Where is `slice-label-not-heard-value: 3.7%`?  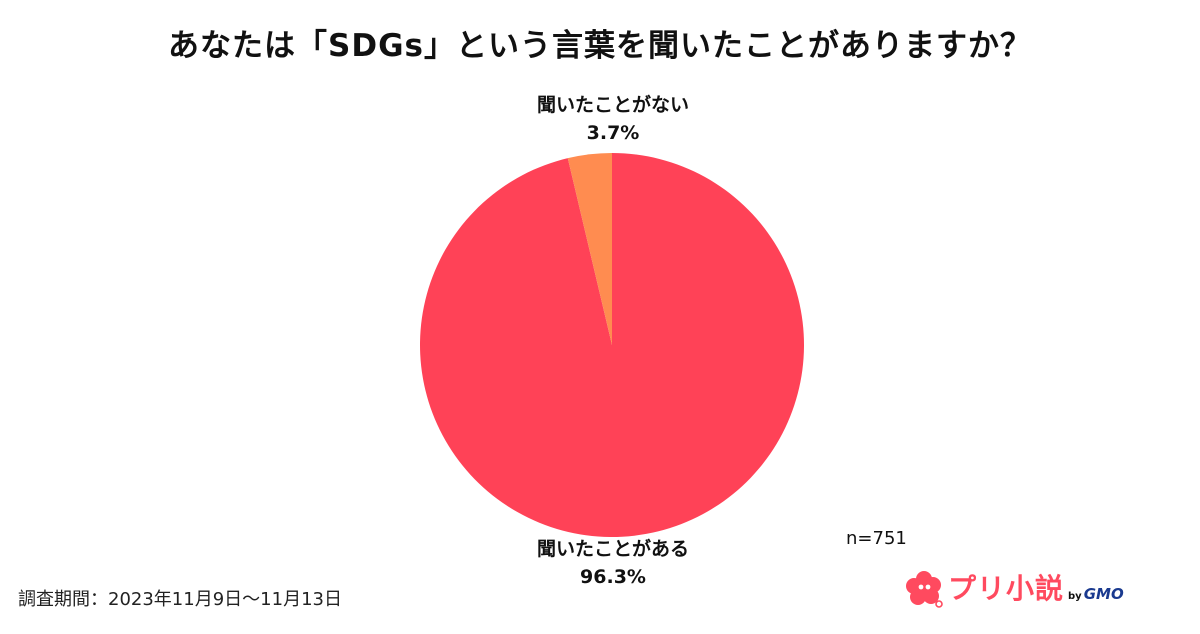
slice-label-not-heard-value: 3.7% is located at coordinates (613, 133).